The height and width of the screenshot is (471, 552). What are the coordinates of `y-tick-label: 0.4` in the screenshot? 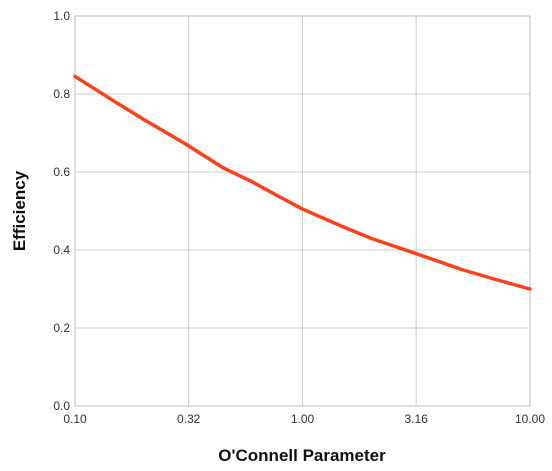 It's located at (61, 250).